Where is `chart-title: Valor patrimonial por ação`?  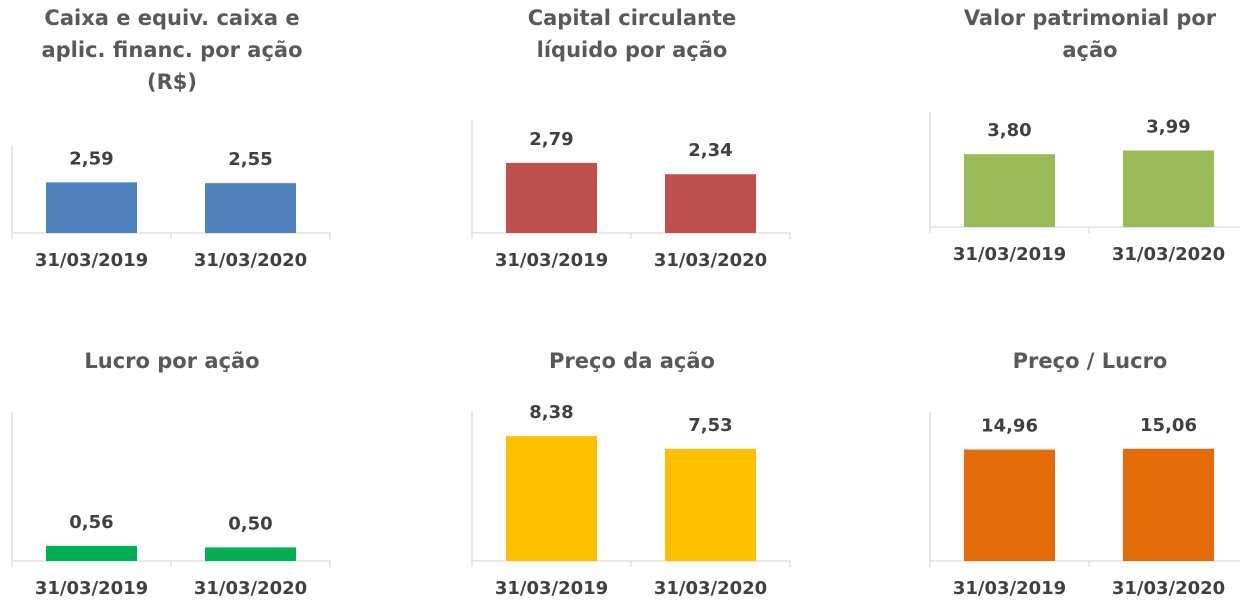 chart-title: Valor patrimonial por ação is located at coordinates (1090, 34).